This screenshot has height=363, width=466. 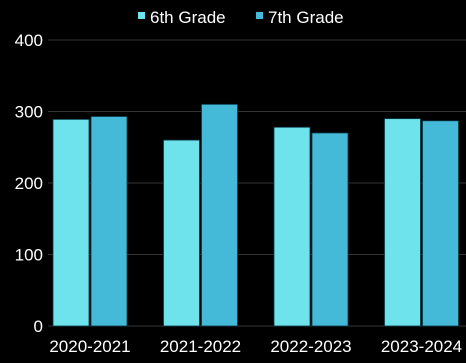 I want to click on bar-6th-grade-2020-2021, so click(x=71, y=222).